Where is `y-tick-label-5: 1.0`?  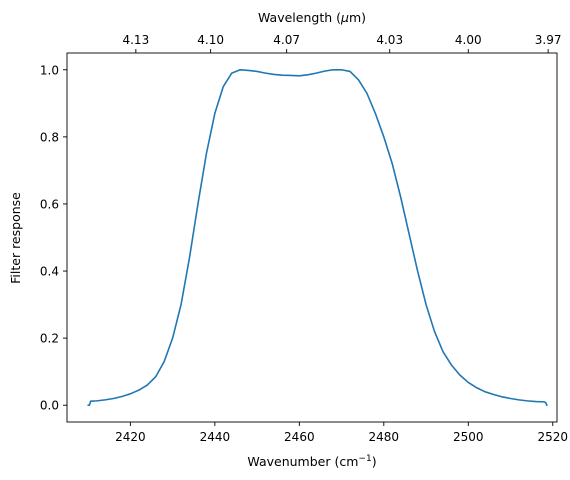
y-tick-label-5: 1.0 is located at coordinates (49, 70).